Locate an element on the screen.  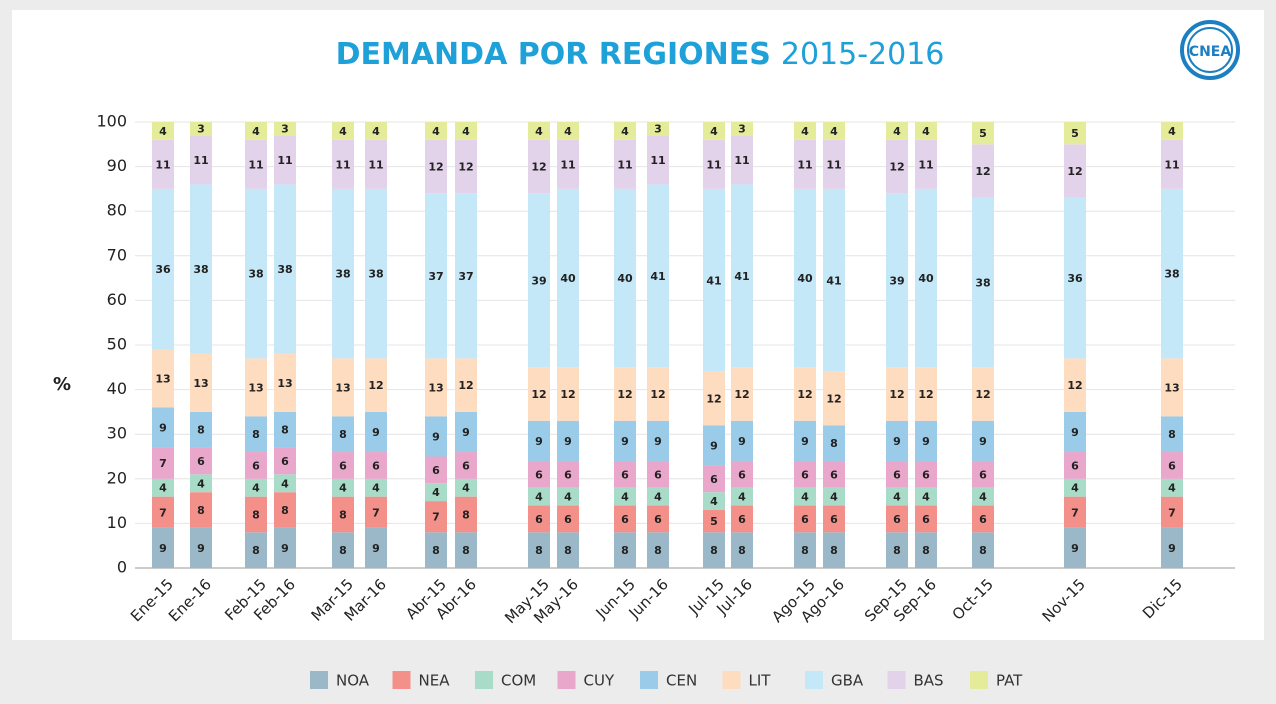
legend-label: LIT is located at coordinates (760, 681).